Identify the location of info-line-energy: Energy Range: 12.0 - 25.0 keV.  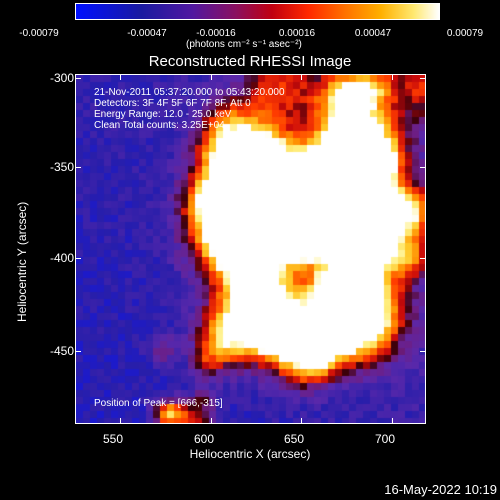
(163, 114).